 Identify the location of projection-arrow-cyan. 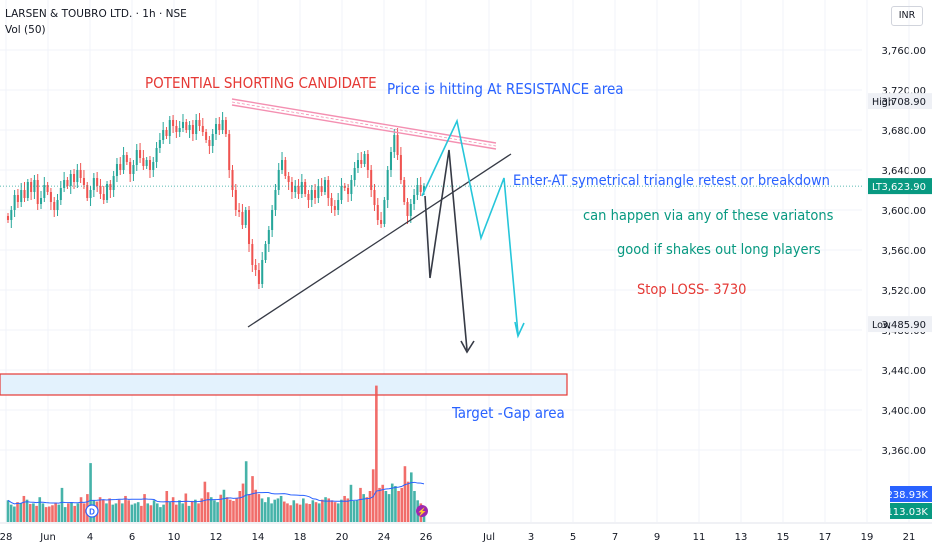
(519, 330).